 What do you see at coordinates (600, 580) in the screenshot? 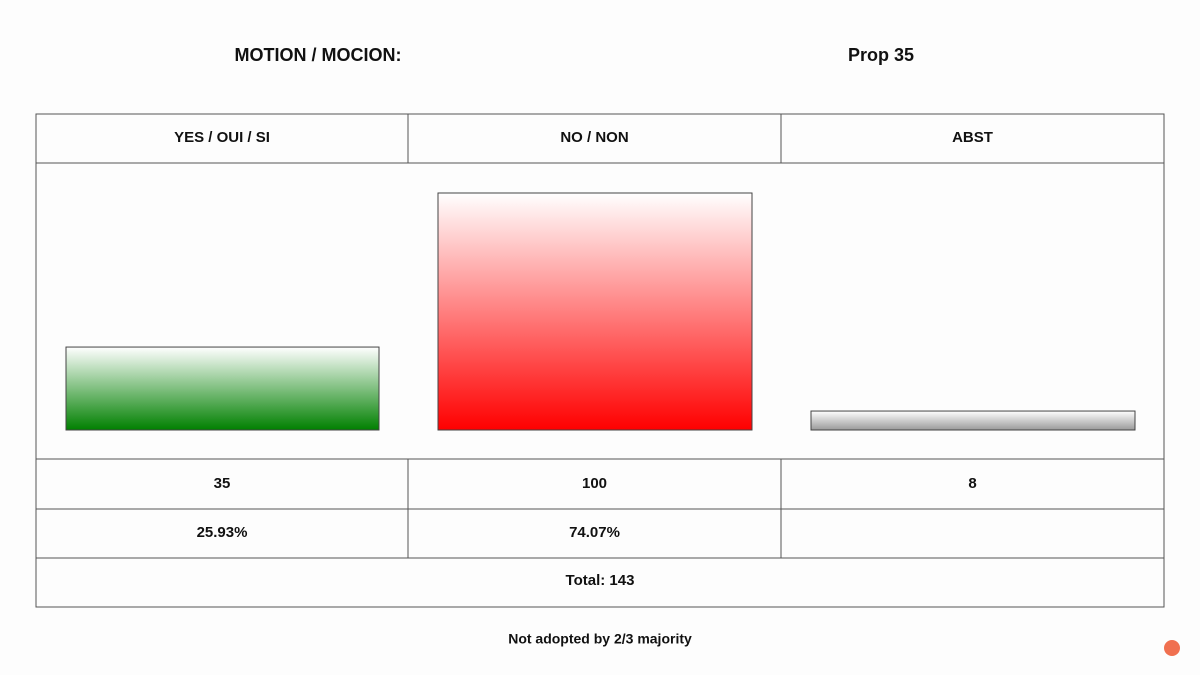
I see `total: Total: 143` at bounding box center [600, 580].